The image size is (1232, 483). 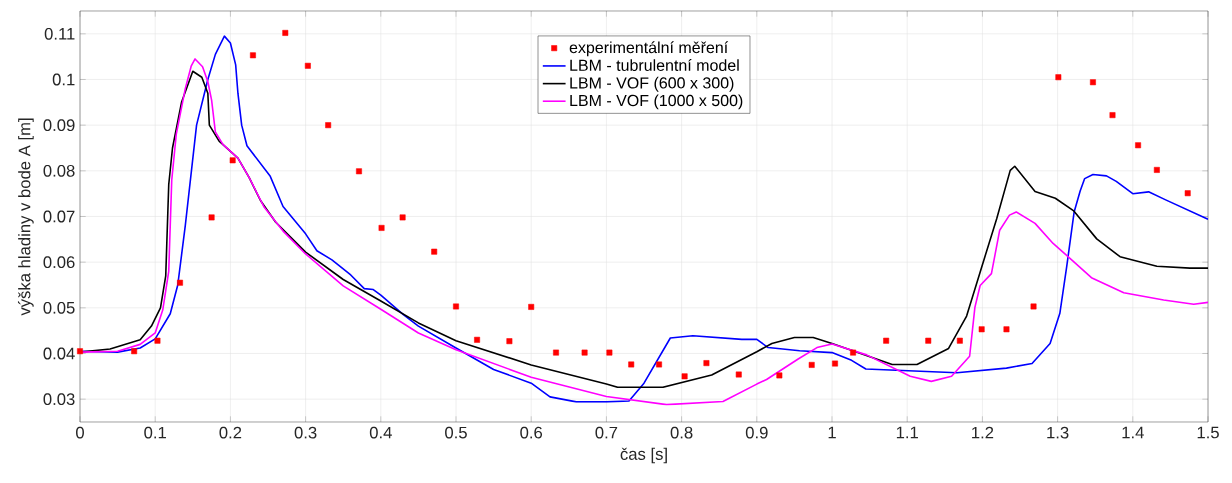 What do you see at coordinates (155, 432) in the screenshot?
I see `x-tick-label: 0.1` at bounding box center [155, 432].